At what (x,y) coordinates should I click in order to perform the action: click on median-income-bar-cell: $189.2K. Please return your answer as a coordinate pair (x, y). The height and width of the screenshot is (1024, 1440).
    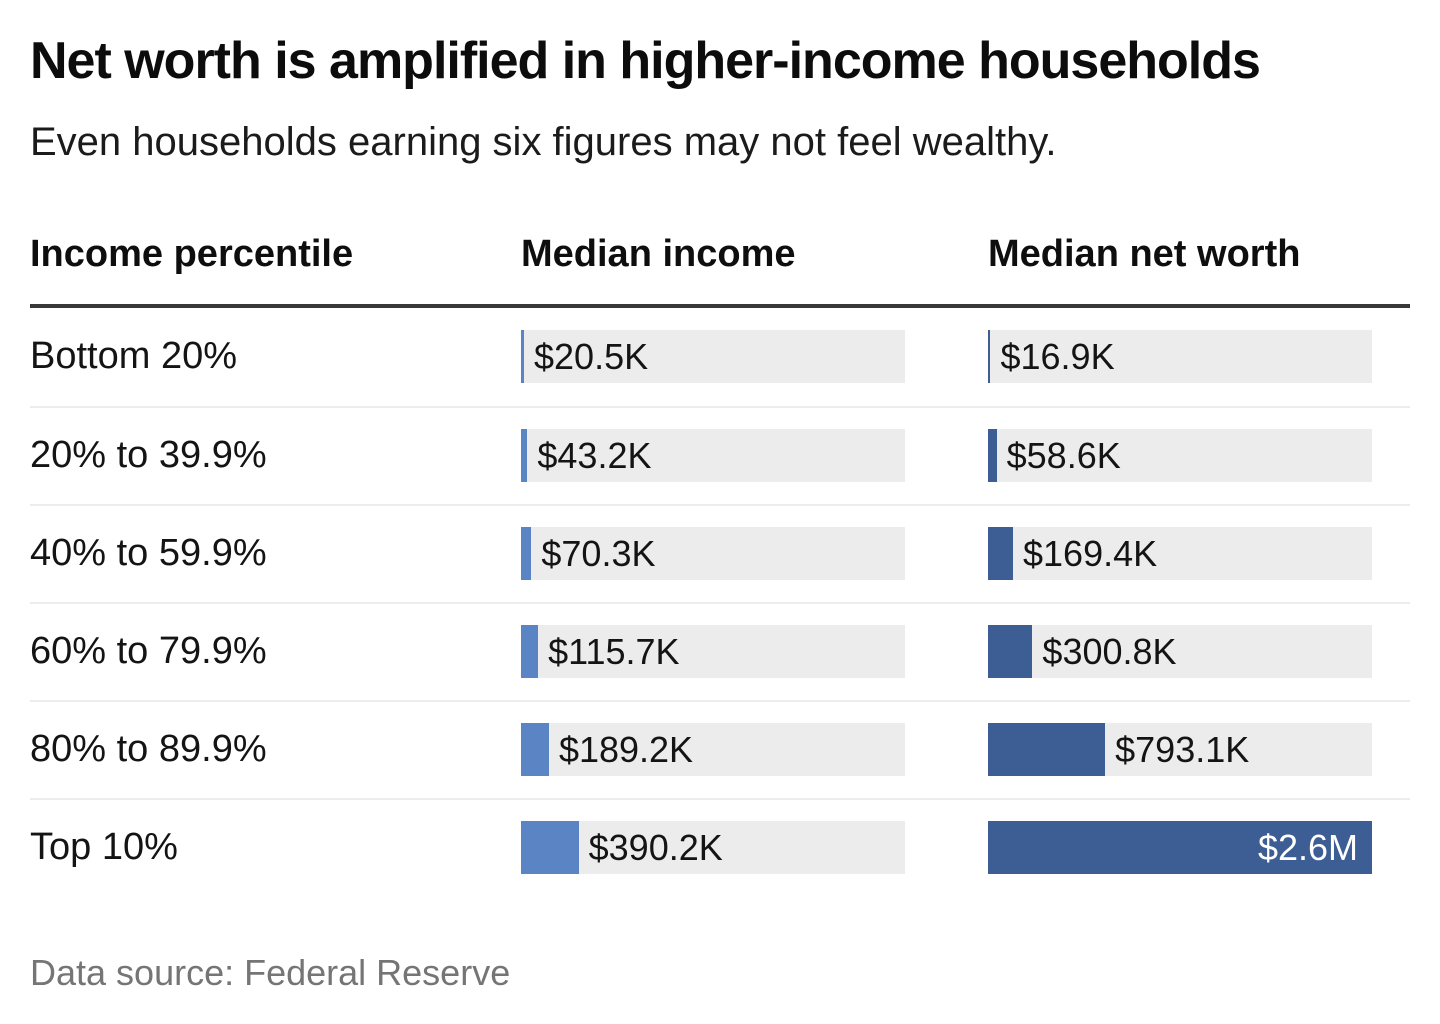
    Looking at the image, I should click on (713, 750).